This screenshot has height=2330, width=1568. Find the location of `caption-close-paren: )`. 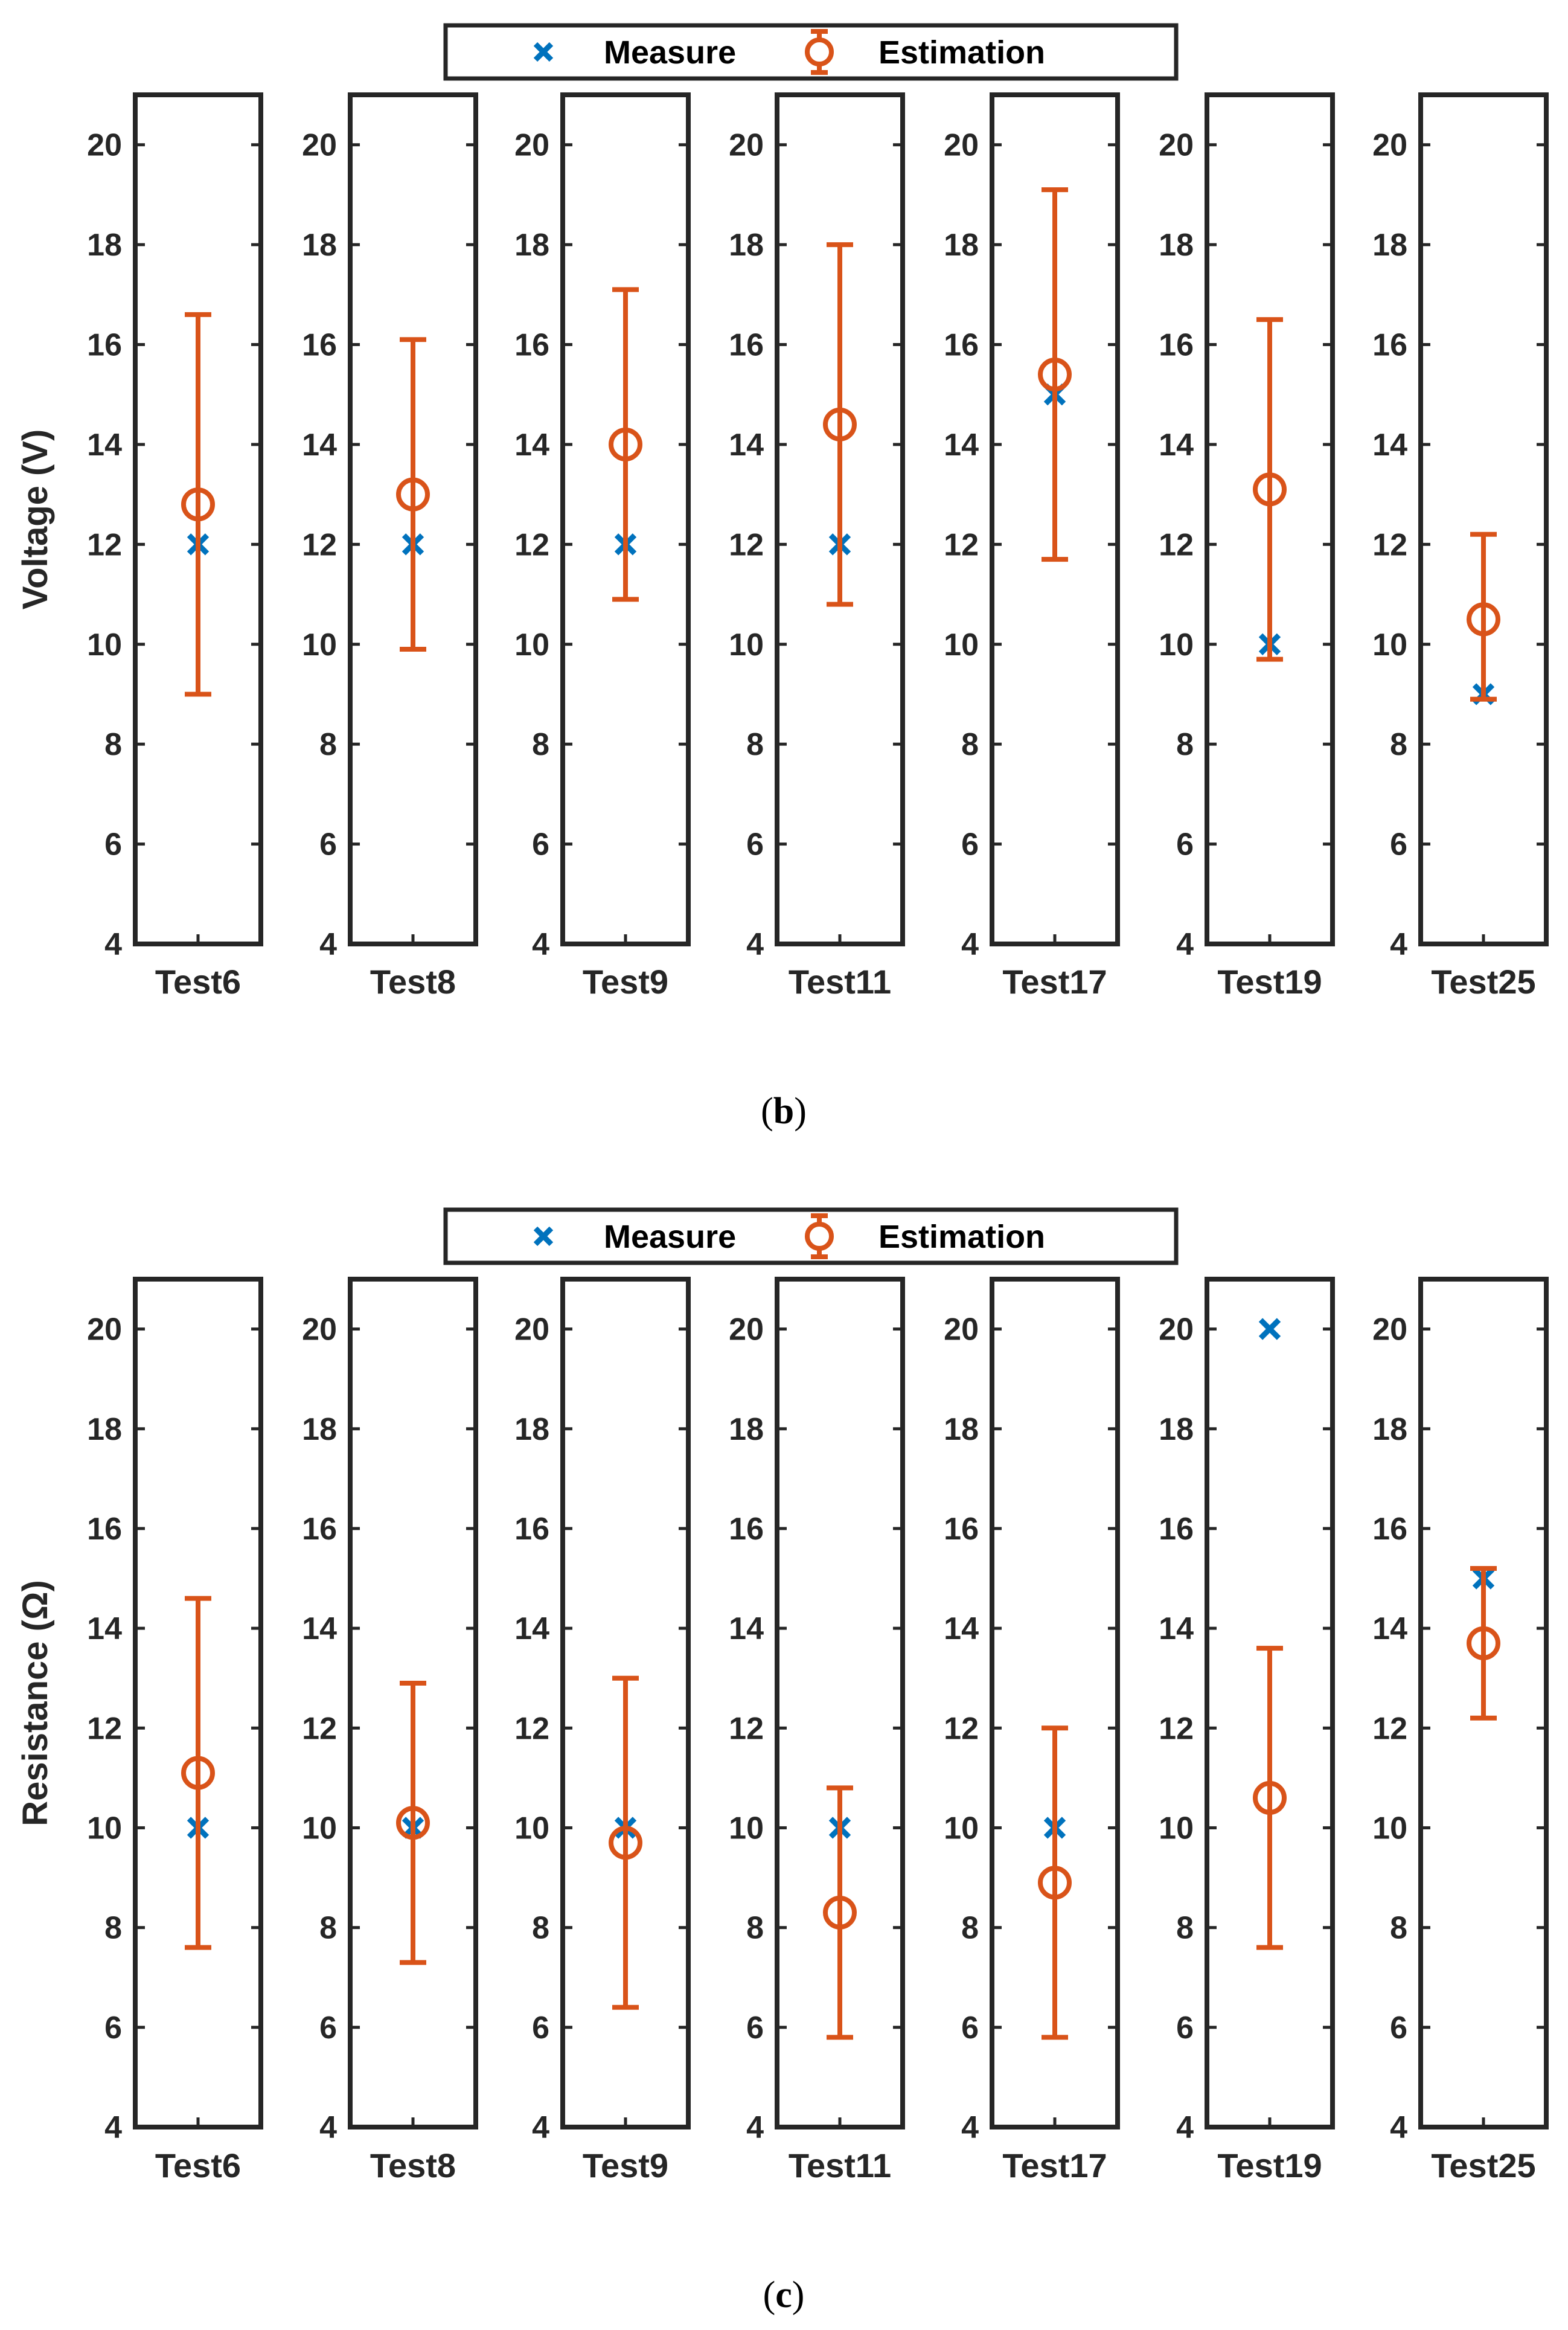

caption-close-paren: ) is located at coordinates (798, 2295).